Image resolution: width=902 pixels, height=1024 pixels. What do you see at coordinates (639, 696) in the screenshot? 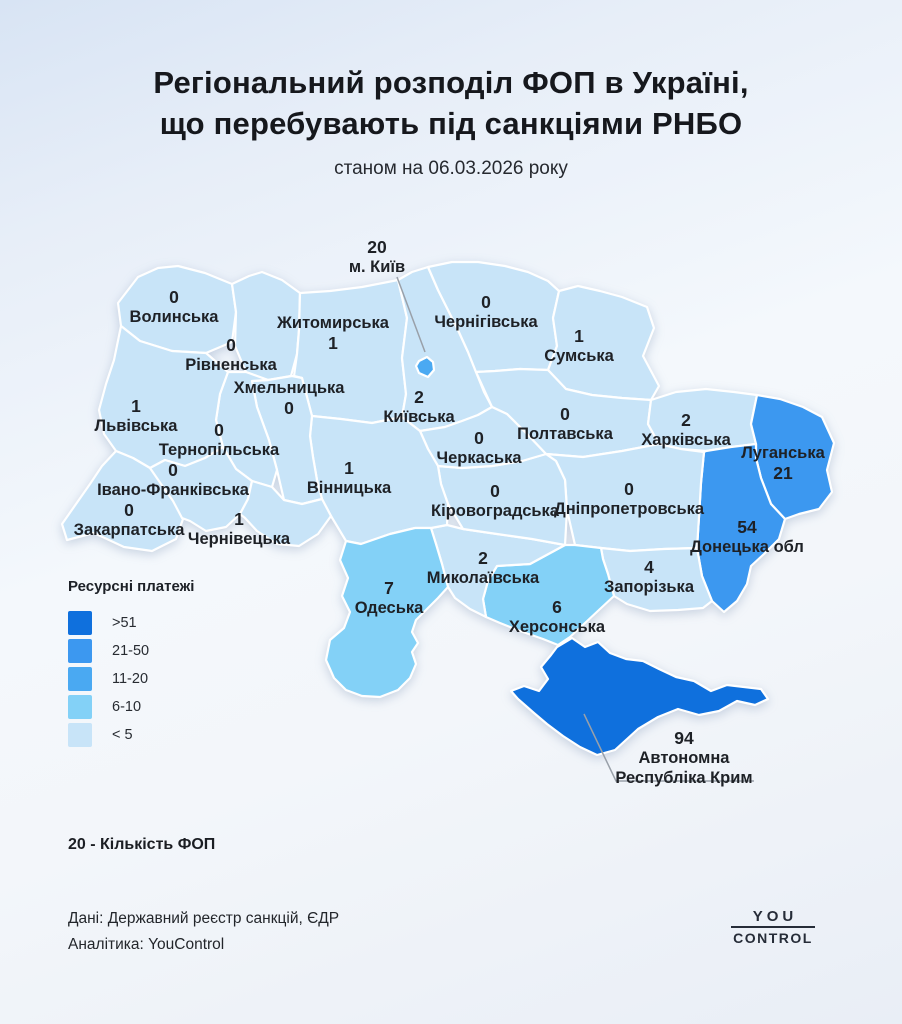
I see `region-crimea` at bounding box center [639, 696].